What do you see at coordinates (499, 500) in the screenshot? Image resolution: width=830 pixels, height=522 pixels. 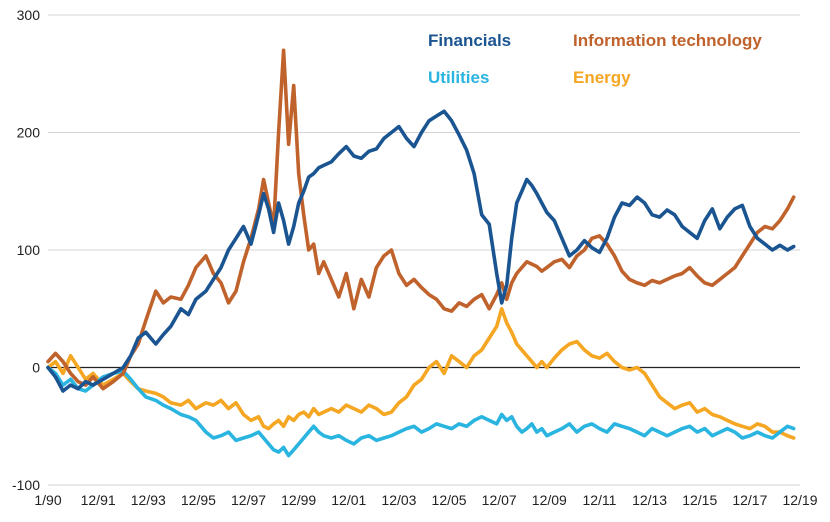 I see `x-tick-label: 12/07` at bounding box center [499, 500].